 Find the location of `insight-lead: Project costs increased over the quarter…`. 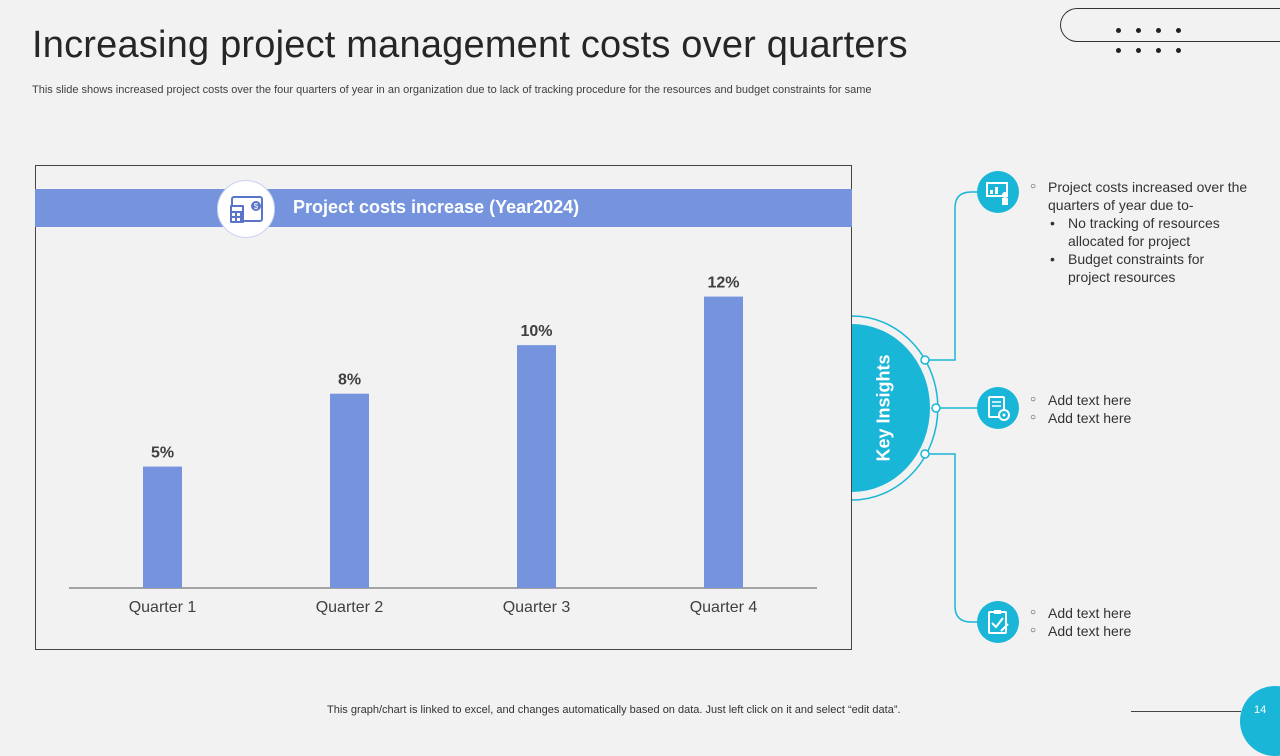

insight-lead: Project costs increased over the quarter… is located at coordinates (1148, 196).